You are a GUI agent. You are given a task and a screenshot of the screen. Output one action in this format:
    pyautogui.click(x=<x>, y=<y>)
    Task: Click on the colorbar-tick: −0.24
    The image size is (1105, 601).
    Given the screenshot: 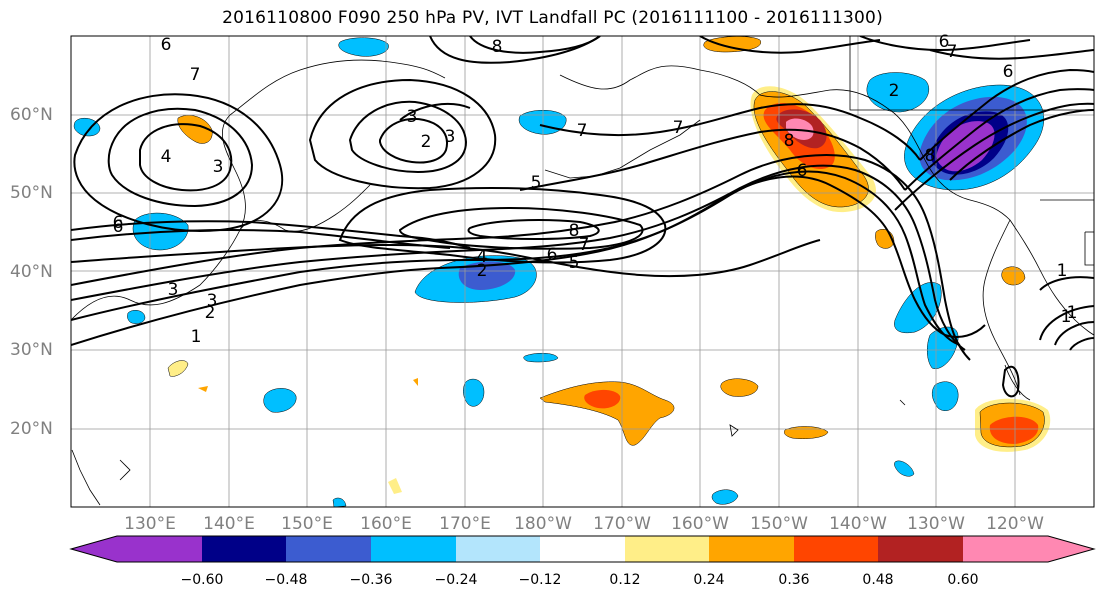 What is the action you would take?
    pyautogui.click(x=456, y=580)
    